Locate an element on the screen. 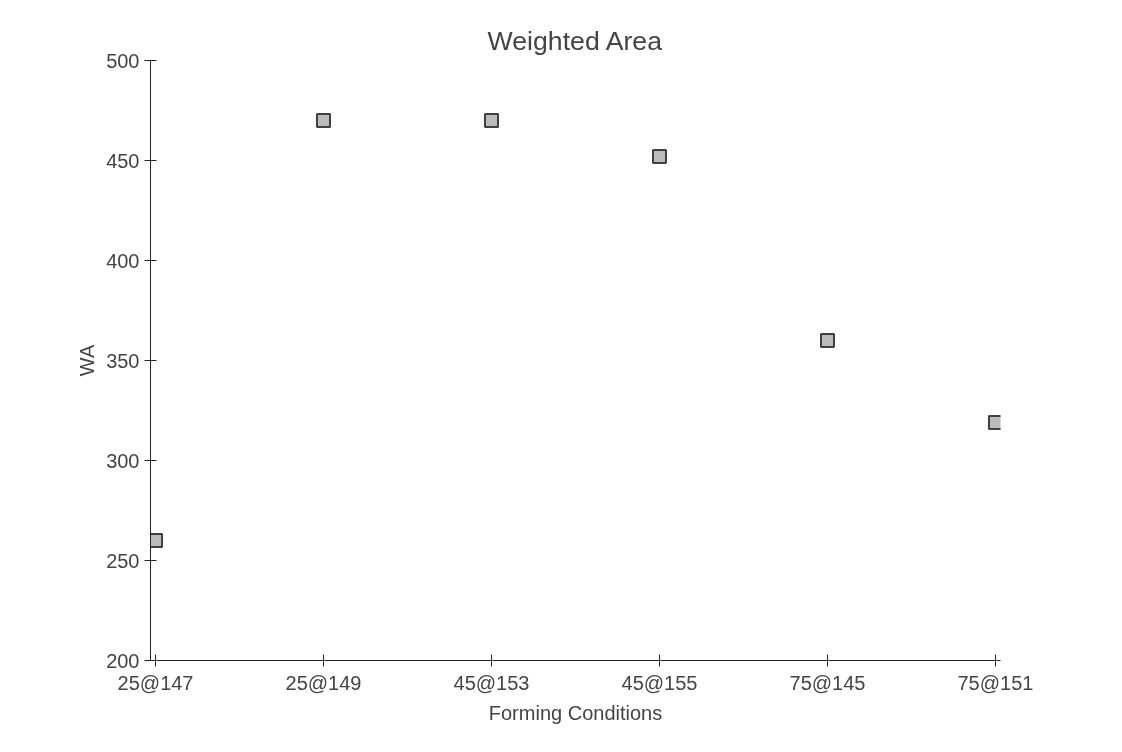 This screenshot has height=752, width=1122. y-tick-label: 350 is located at coordinates (123, 360).